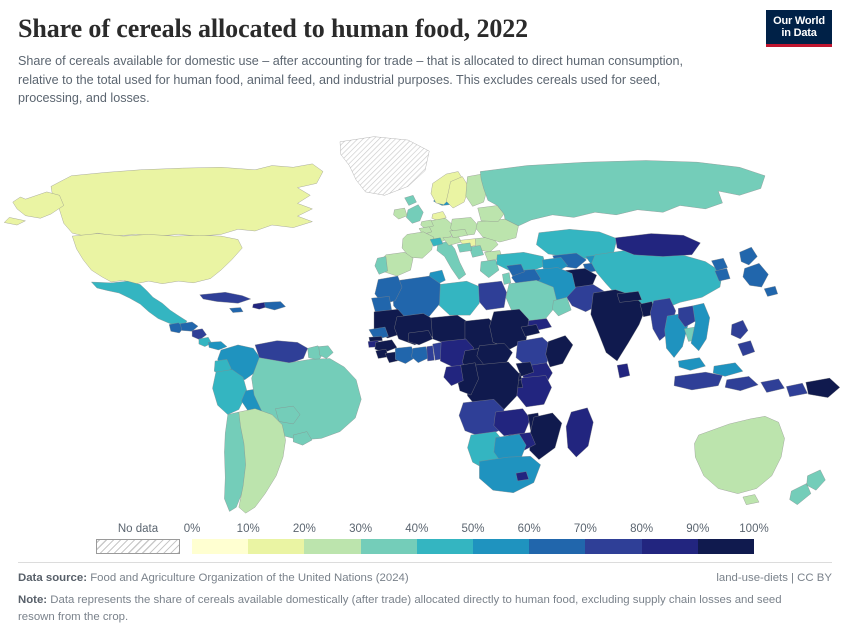  Describe the element at coordinates (657, 245) in the screenshot. I see `map-country-mongolia: Mongolia – 86%` at that location.